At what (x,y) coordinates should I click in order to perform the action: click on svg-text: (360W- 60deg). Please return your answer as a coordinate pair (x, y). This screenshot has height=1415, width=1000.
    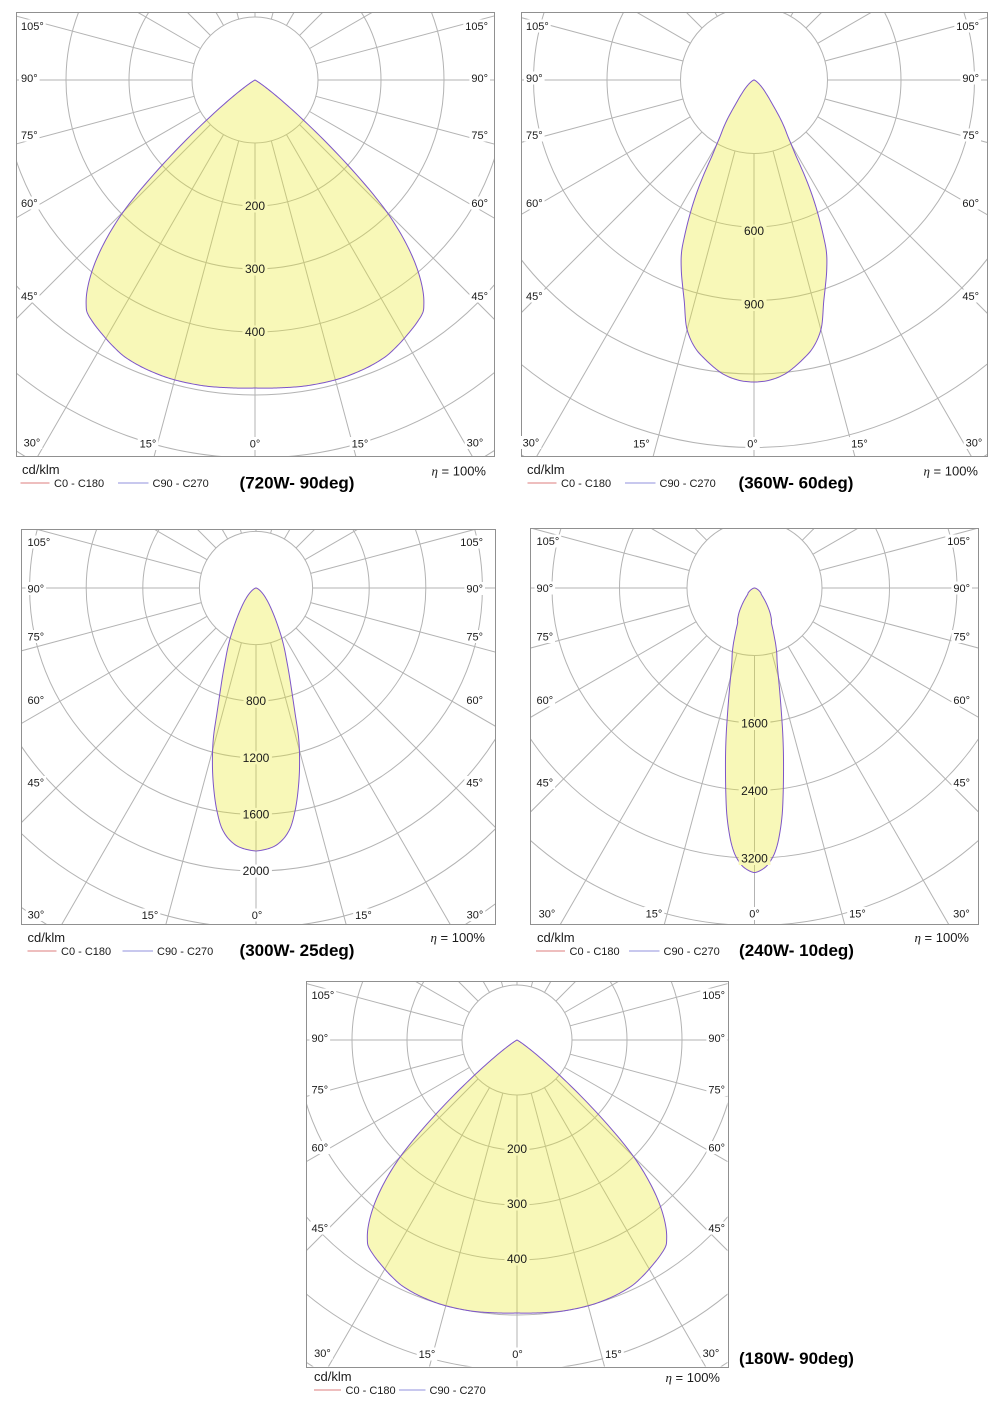
    Looking at the image, I should click on (796, 483).